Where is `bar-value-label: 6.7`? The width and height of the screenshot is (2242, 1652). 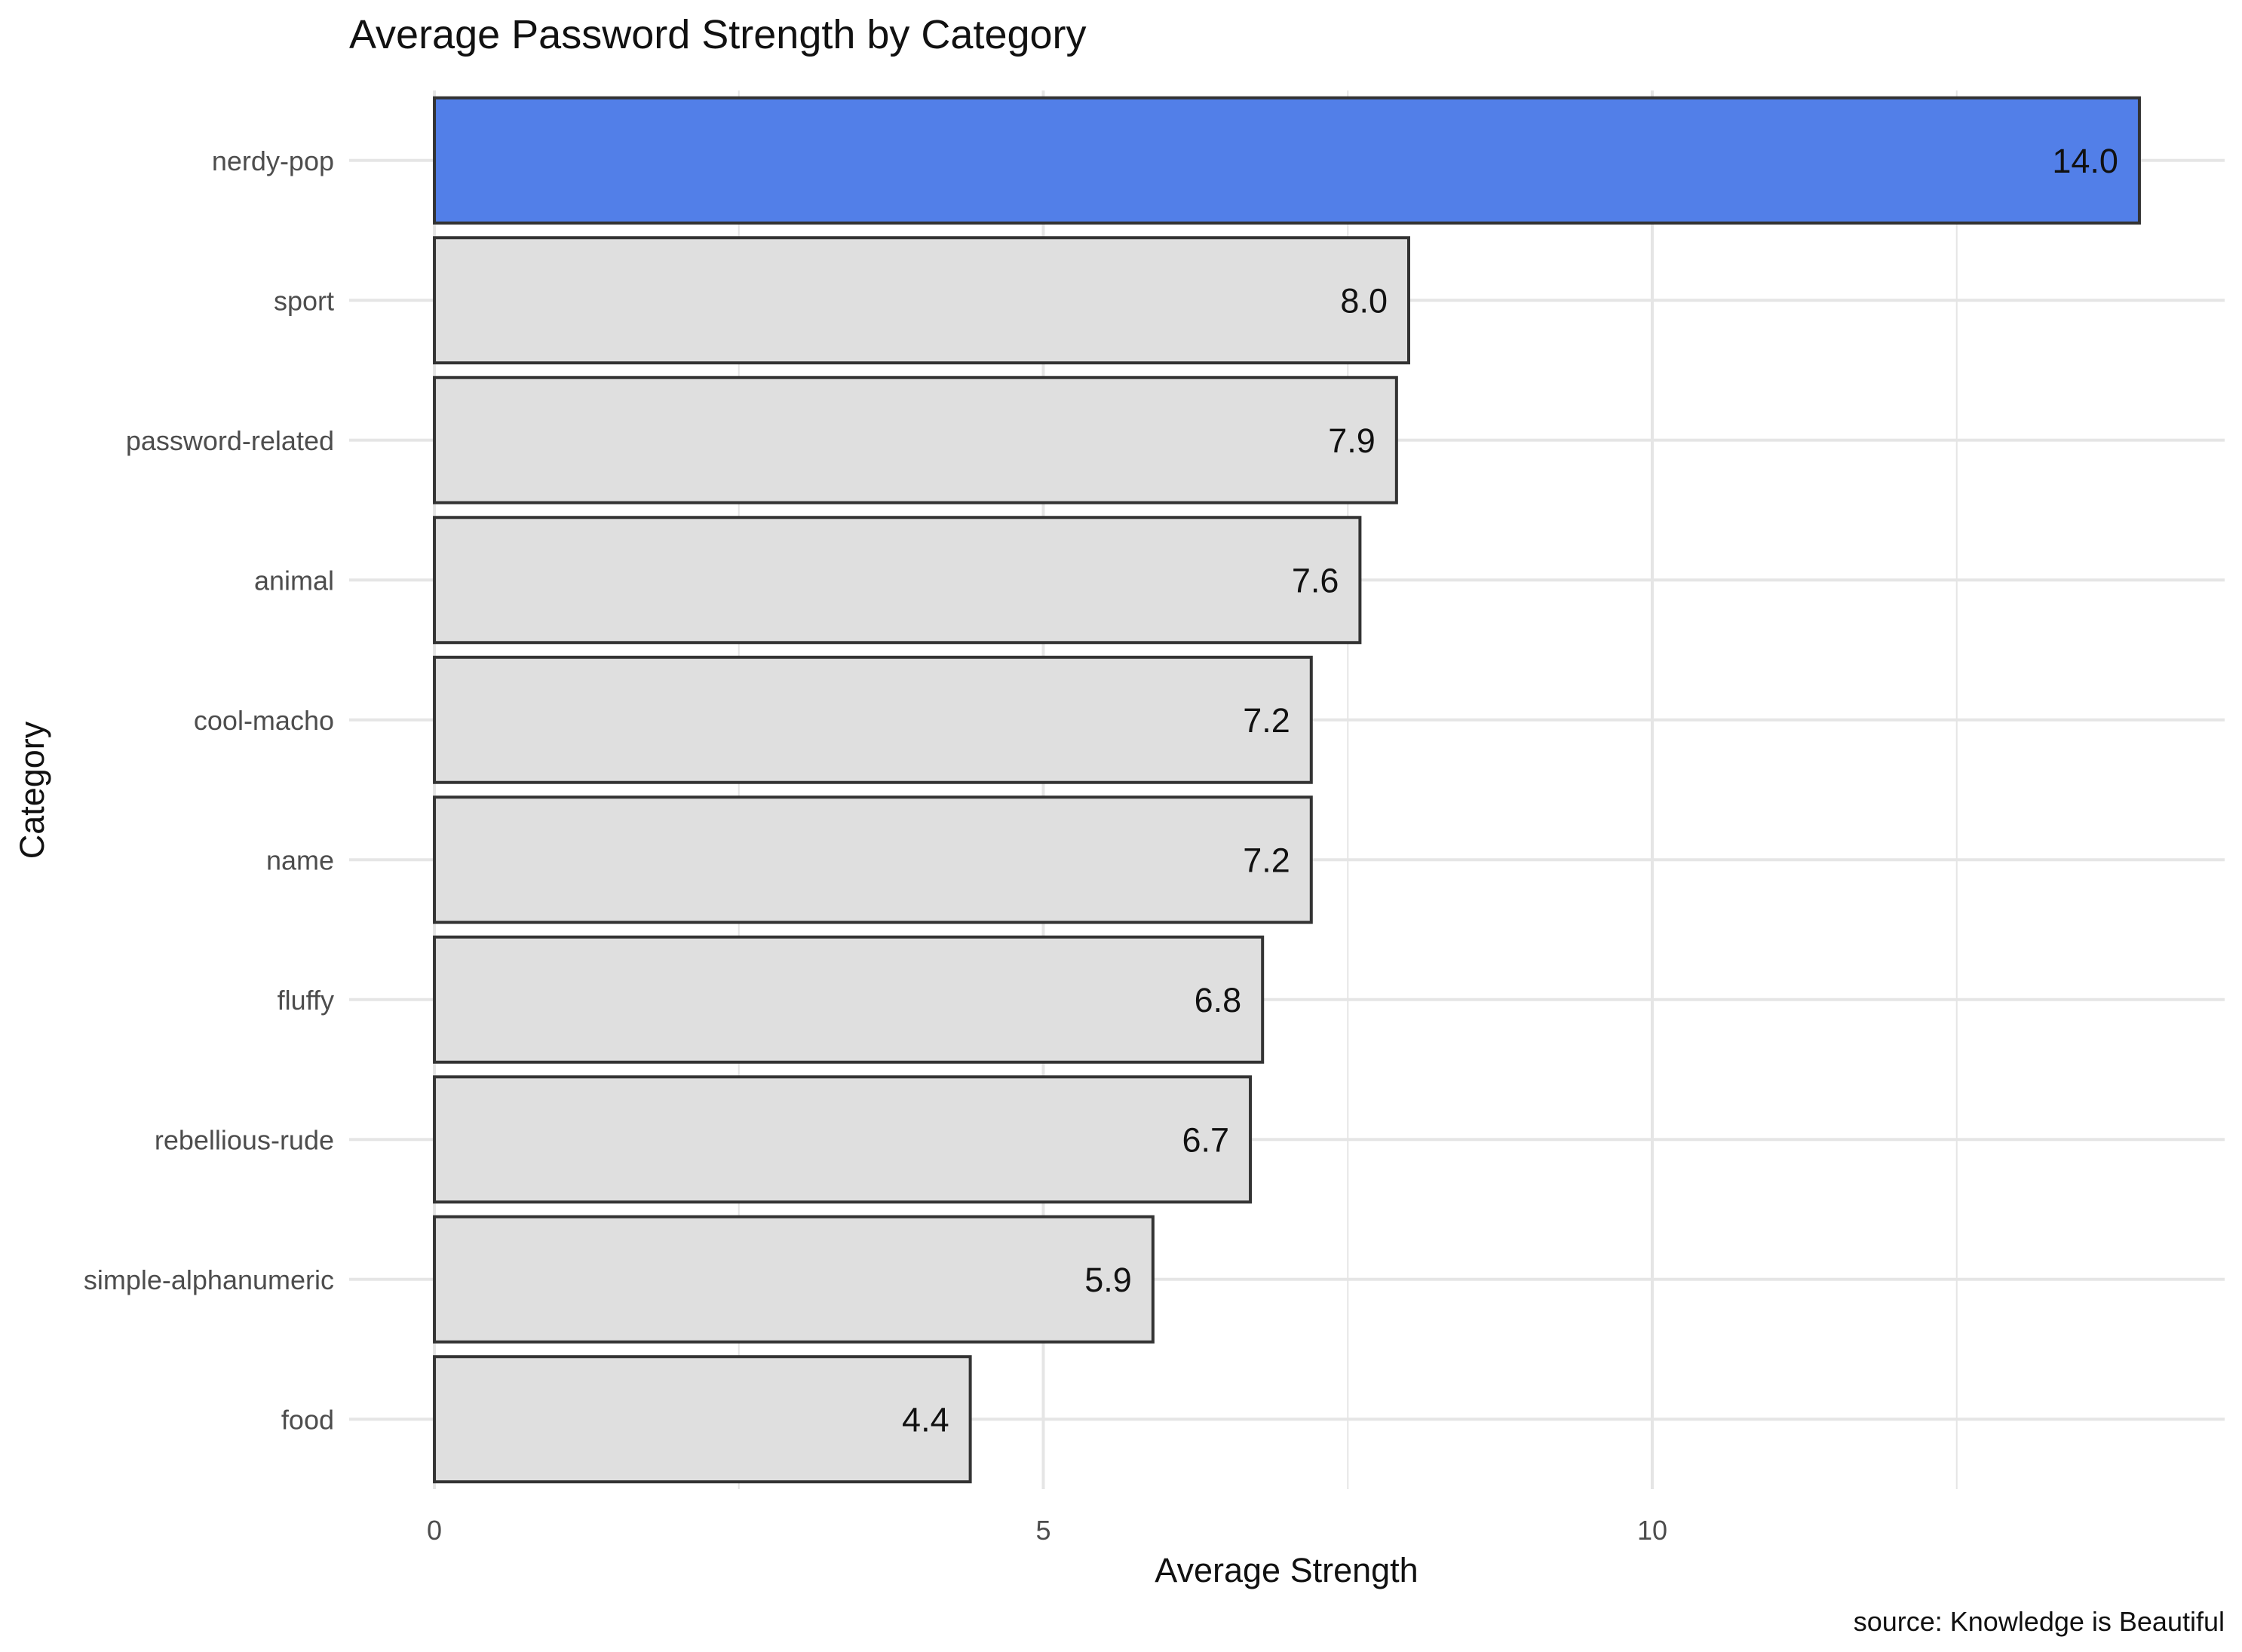
bar-value-label: 6.7 is located at coordinates (1205, 1139).